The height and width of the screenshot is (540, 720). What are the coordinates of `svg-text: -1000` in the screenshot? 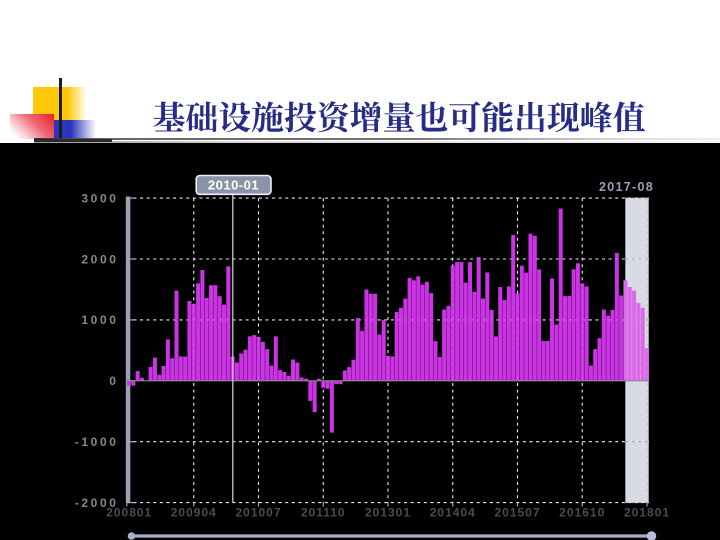 It's located at (97, 442).